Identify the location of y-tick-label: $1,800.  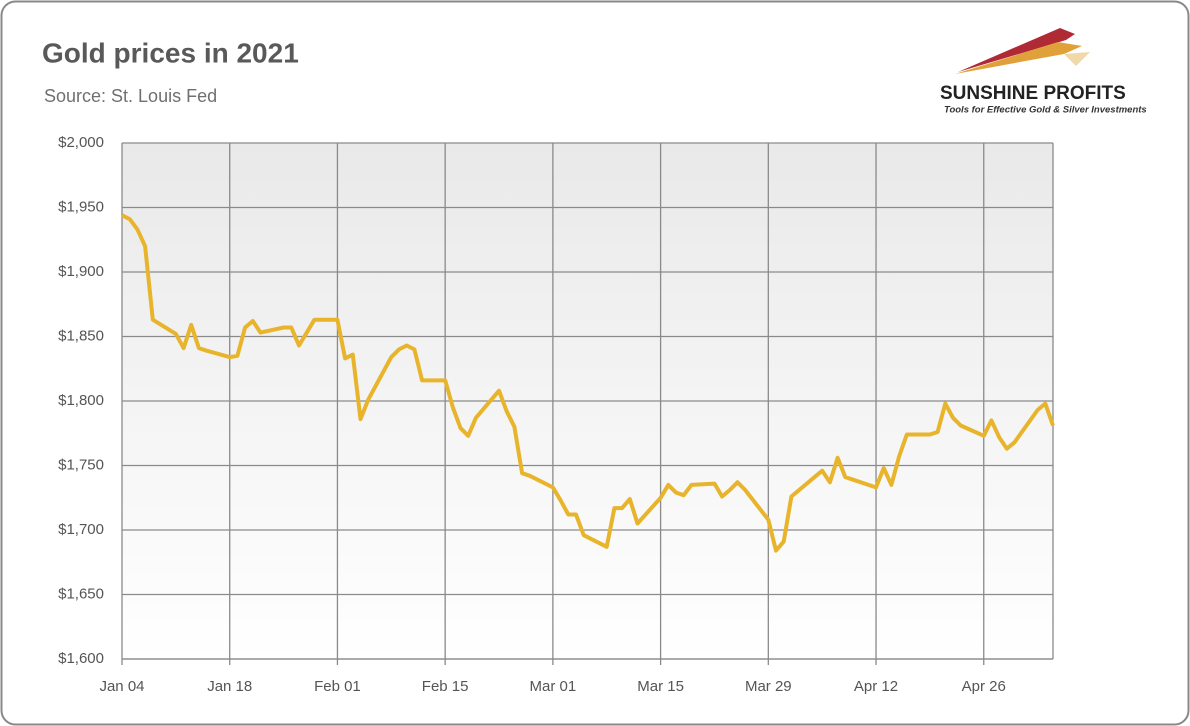
(81, 400).